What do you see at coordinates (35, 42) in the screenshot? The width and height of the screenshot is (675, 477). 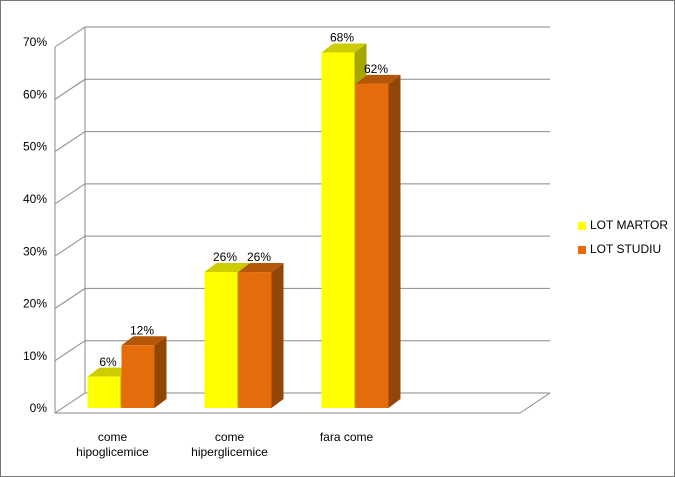 I see `y-tick-label: 70%` at bounding box center [35, 42].